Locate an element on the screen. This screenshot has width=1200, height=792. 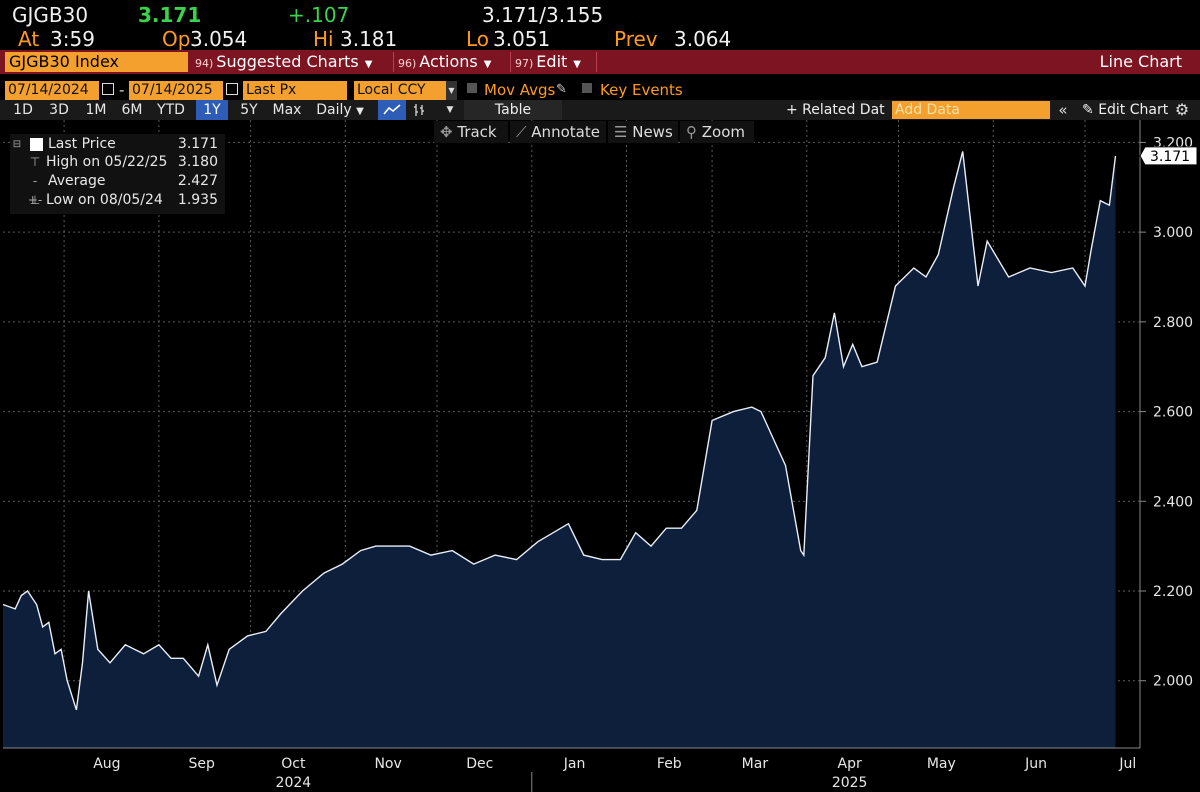
table-button: Table is located at coordinates (513, 110).